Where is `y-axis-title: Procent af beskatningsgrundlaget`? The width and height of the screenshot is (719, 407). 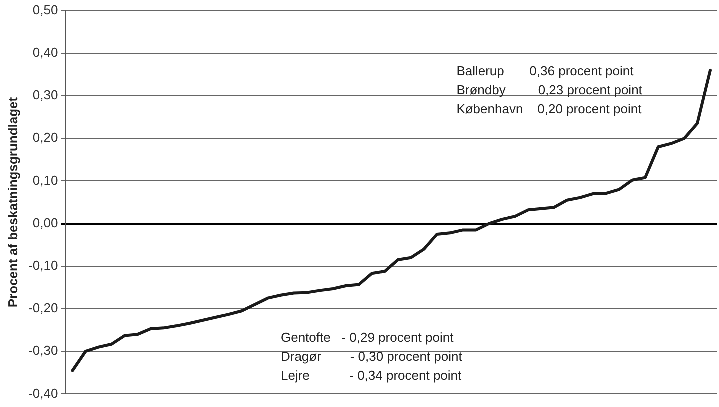 y-axis-title: Procent af beskatningsgrundlaget is located at coordinates (12, 202).